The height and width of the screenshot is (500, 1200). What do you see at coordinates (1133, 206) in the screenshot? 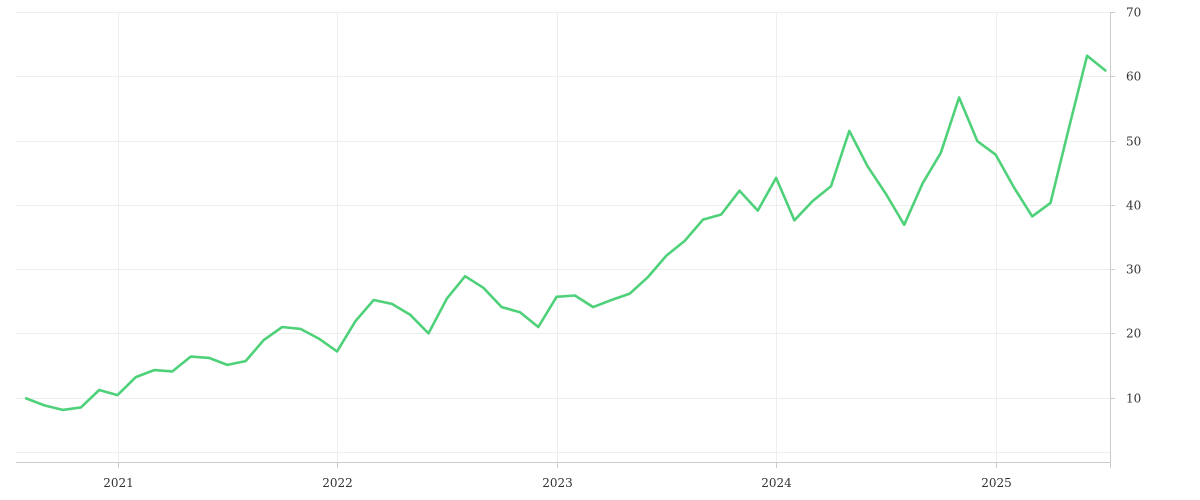
I see `y-tick-label: 40` at bounding box center [1133, 206].